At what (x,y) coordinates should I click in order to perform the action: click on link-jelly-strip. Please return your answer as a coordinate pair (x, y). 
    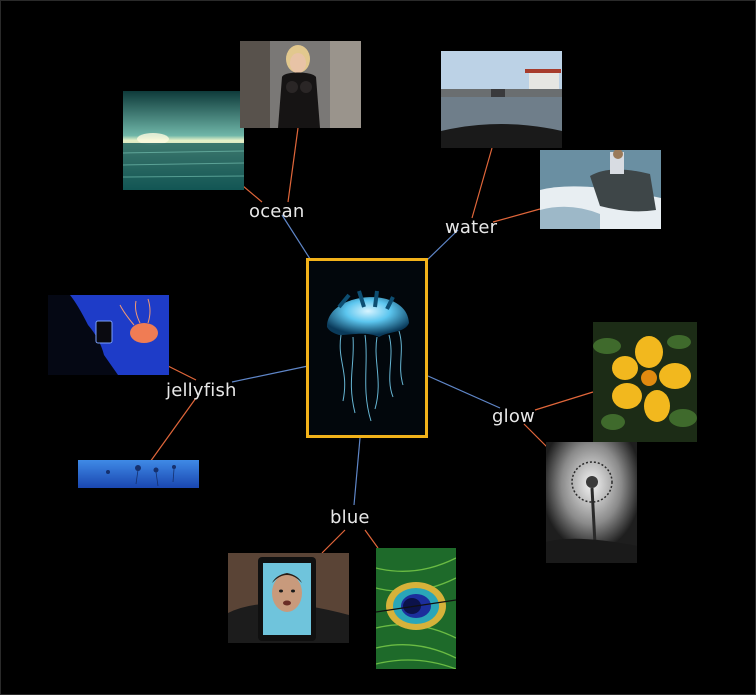
    Looking at the image, I should click on (173, 430).